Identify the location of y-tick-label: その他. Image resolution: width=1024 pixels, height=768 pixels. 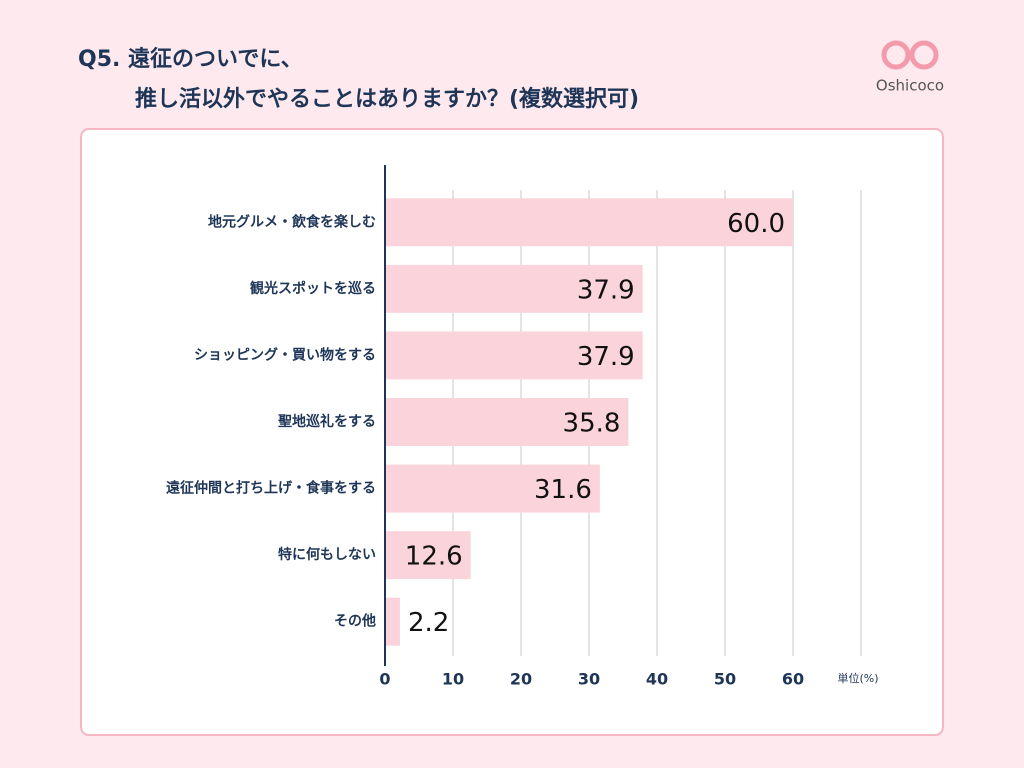
(355, 621).